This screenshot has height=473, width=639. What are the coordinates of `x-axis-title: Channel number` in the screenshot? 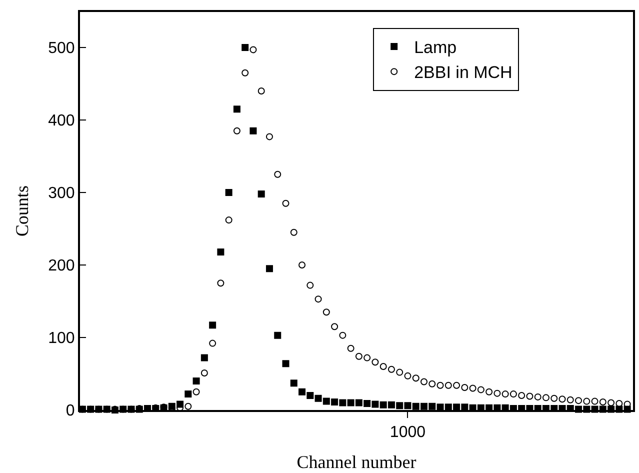 It's located at (356, 462).